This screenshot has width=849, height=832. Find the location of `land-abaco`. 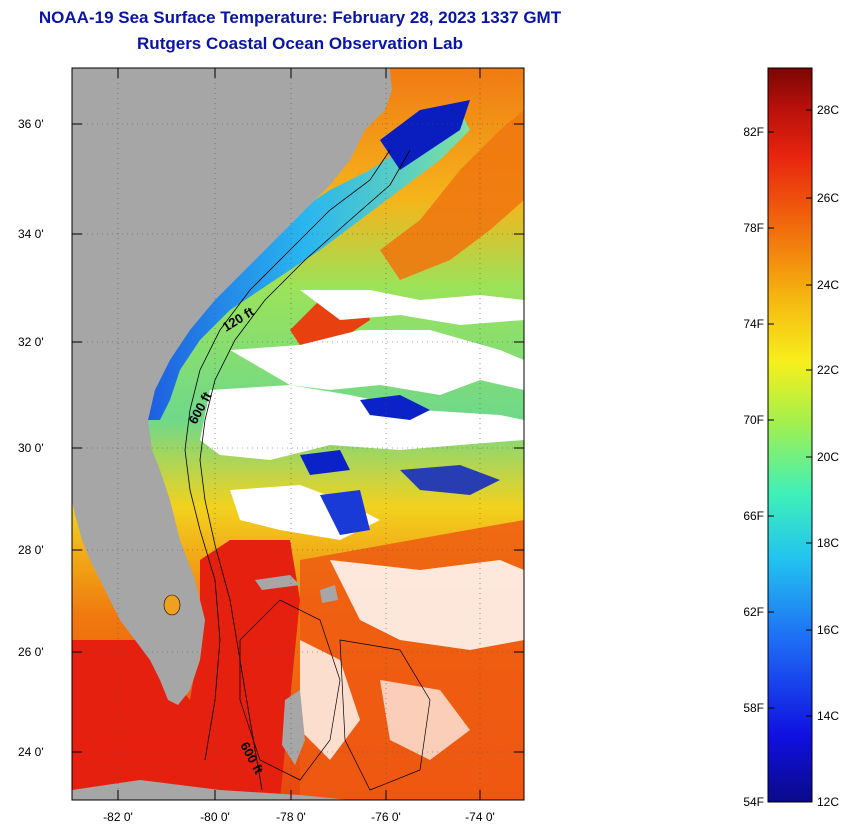

land-abaco is located at coordinates (329, 594).